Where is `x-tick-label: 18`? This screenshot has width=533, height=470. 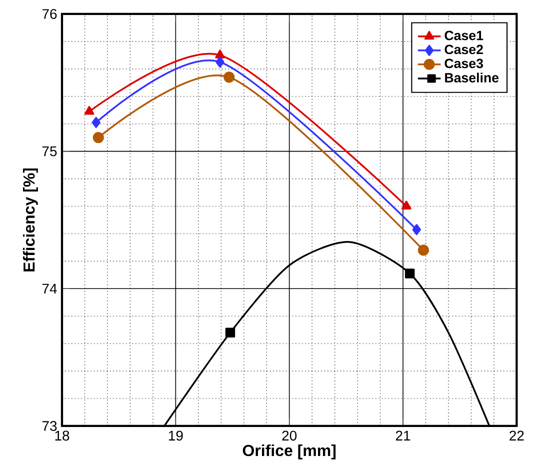 x-tick-label: 18 is located at coordinates (62, 435).